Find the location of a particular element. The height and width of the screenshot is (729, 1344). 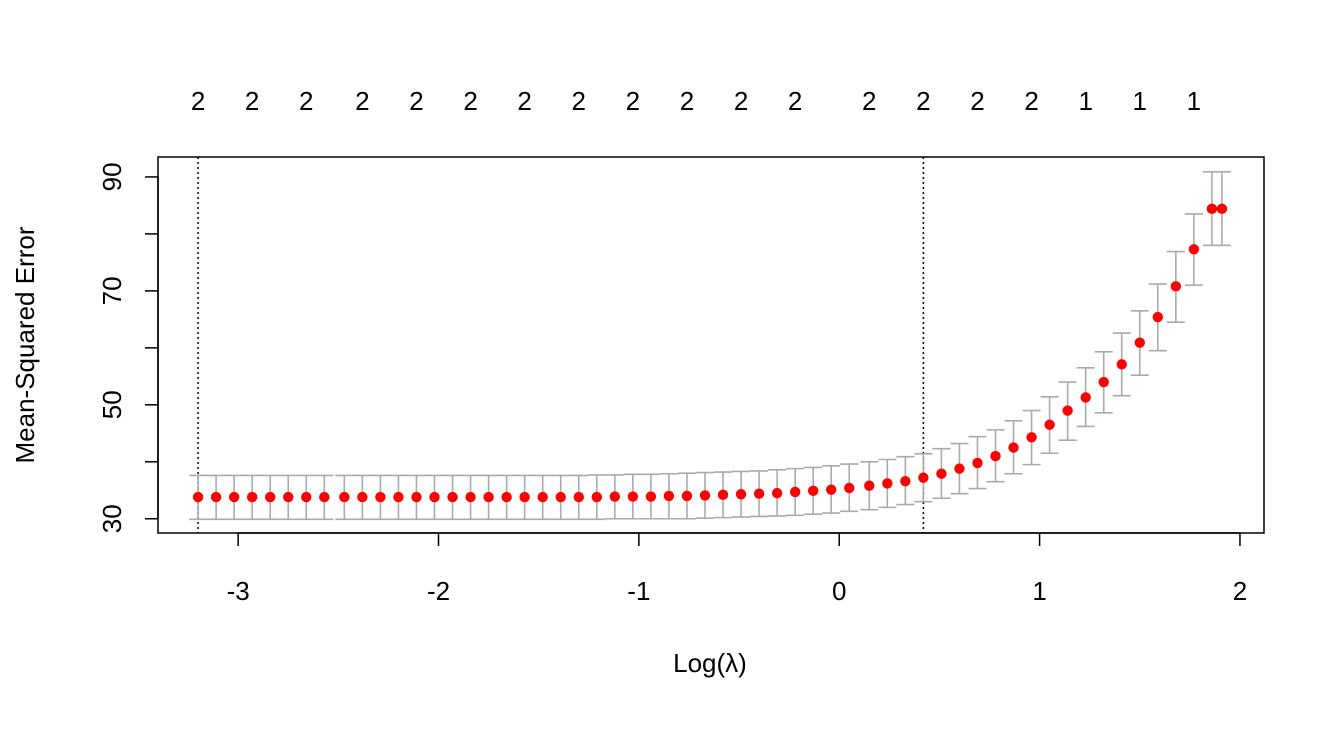

y-tick-label-1: 50 is located at coordinates (112, 404).